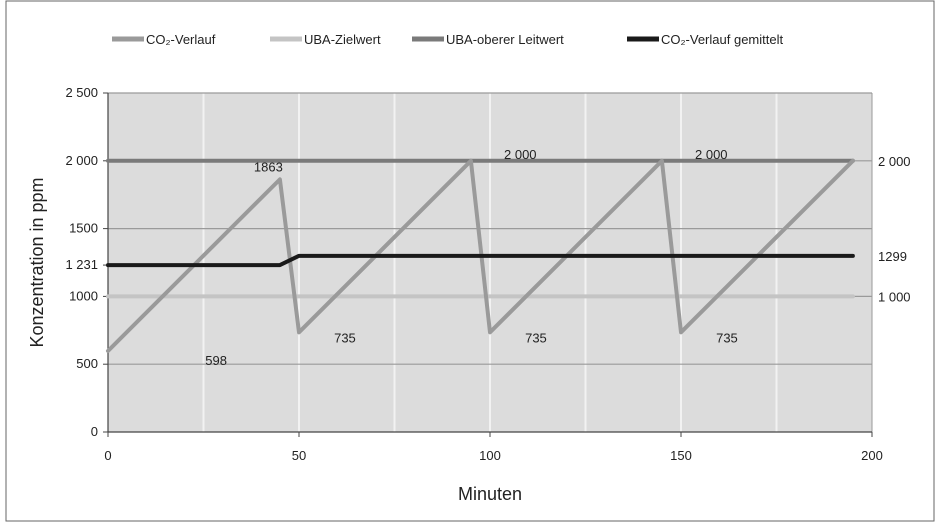 The image size is (940, 527). Describe the element at coordinates (681, 455) in the screenshot. I see `x-tick-label: 150` at that location.